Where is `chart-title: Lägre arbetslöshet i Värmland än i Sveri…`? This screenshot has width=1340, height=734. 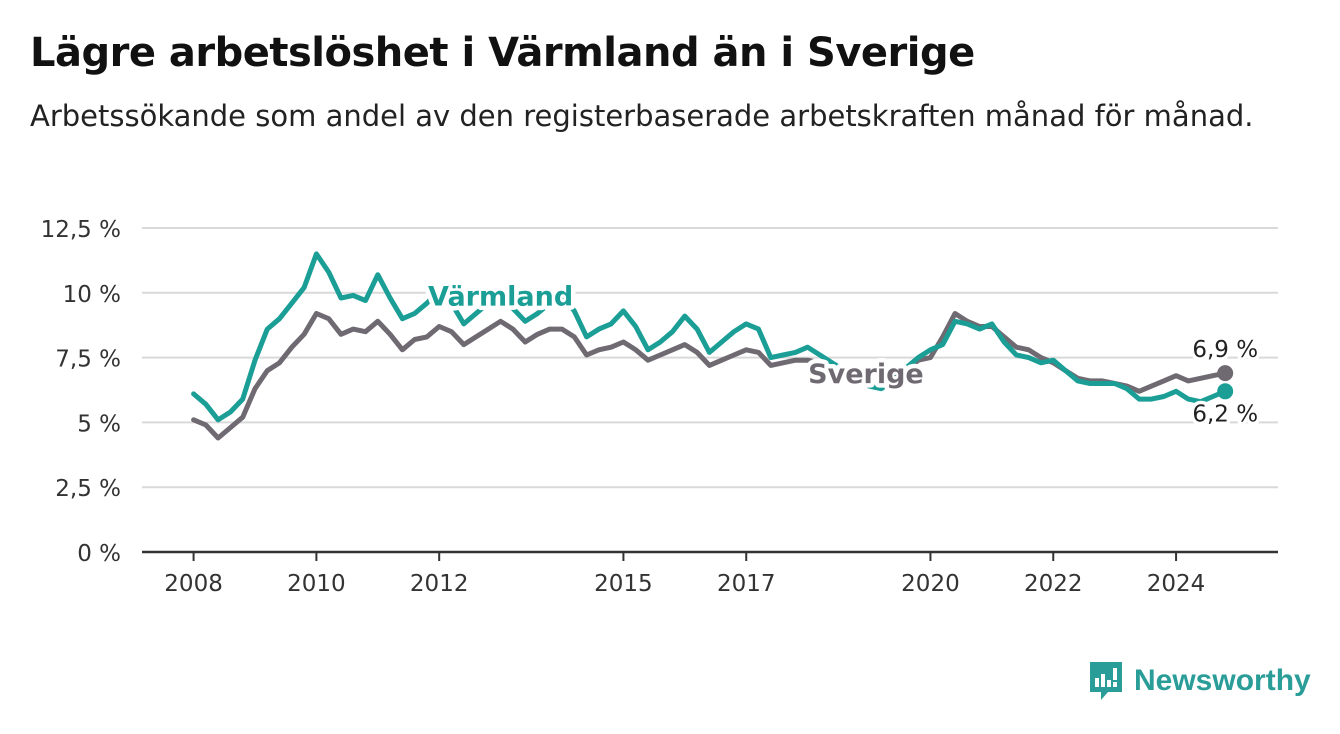 chart-title: Lägre arbetslöshet i Värmland än i Sveri… is located at coordinates (502, 53).